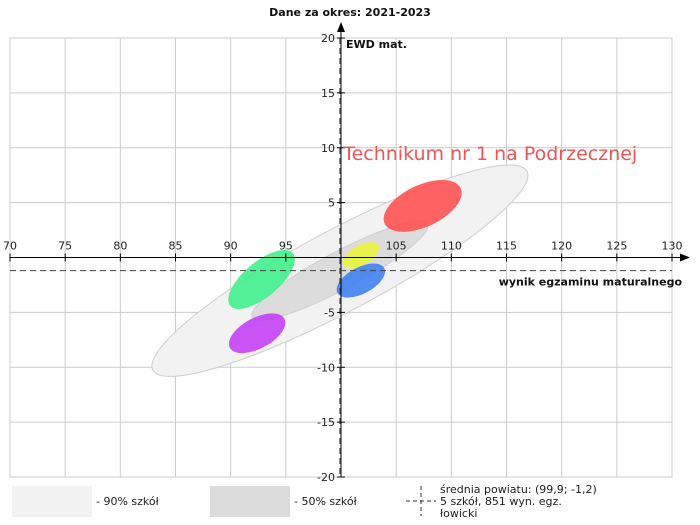 The height and width of the screenshot is (525, 700). What do you see at coordinates (120, 246) in the screenshot?
I see `x-tick-label: 80` at bounding box center [120, 246].